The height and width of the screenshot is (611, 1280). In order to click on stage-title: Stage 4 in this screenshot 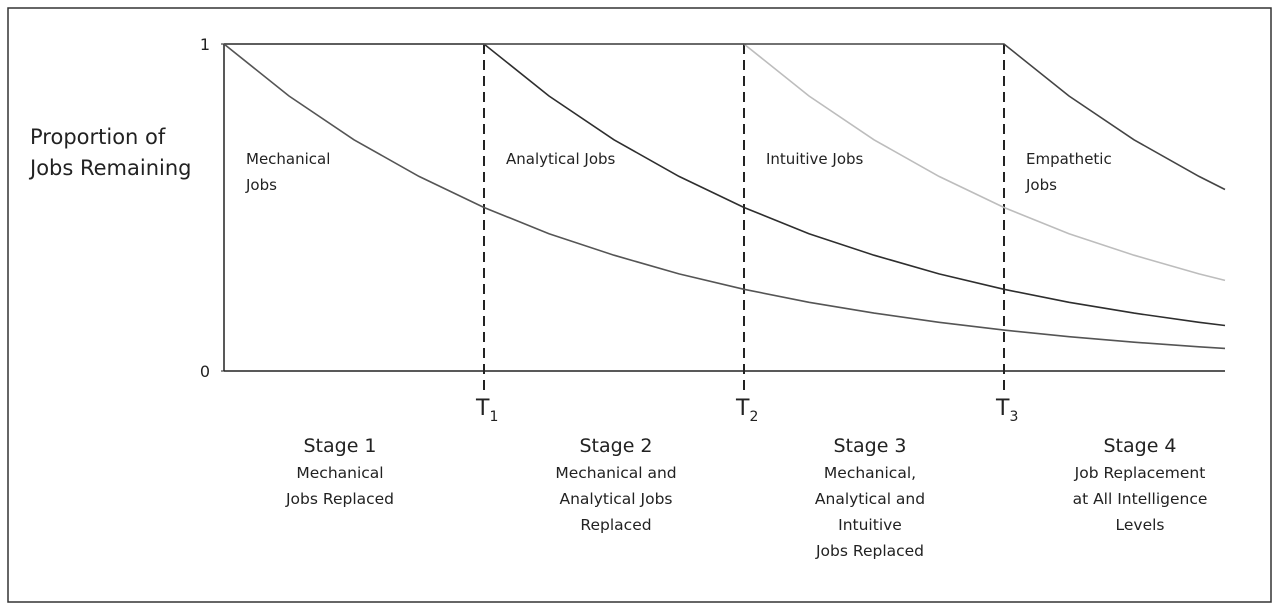, I will do `click(1140, 446)`.